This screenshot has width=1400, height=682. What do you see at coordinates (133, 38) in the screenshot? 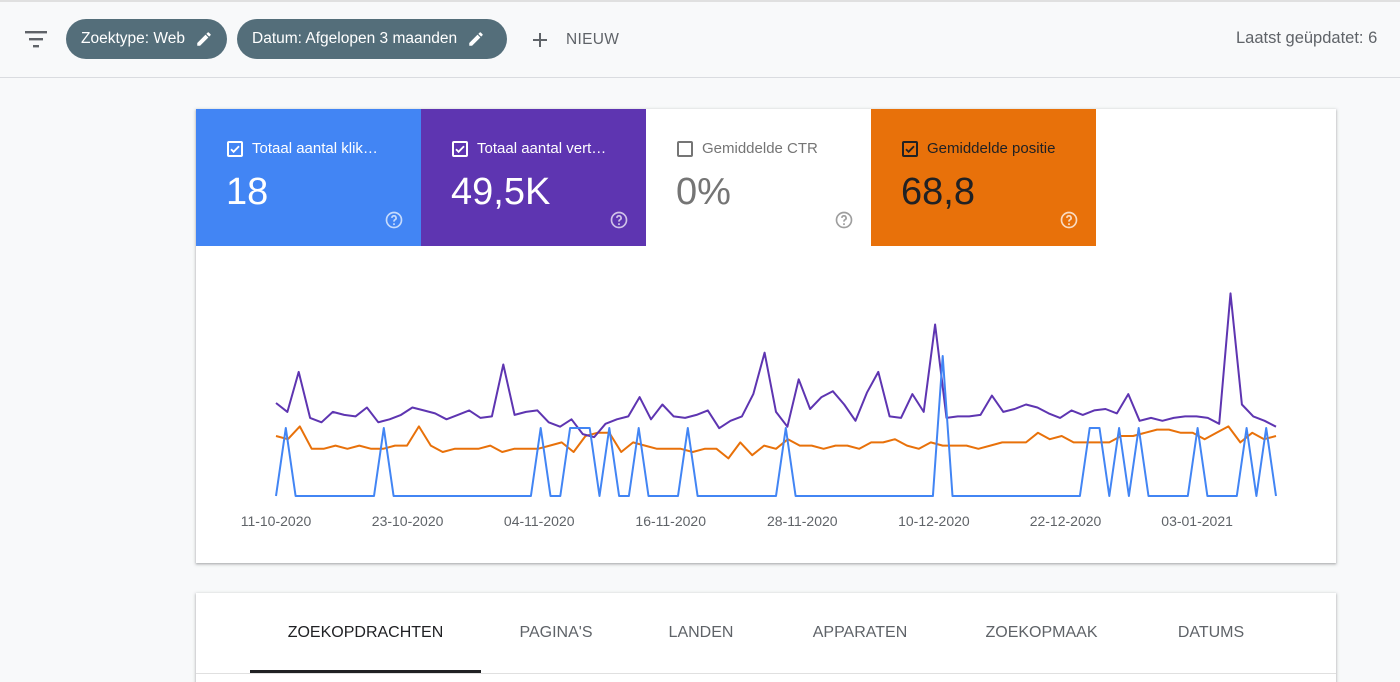
I see `search-type-chip-label: Zoektype: Web` at bounding box center [133, 38].